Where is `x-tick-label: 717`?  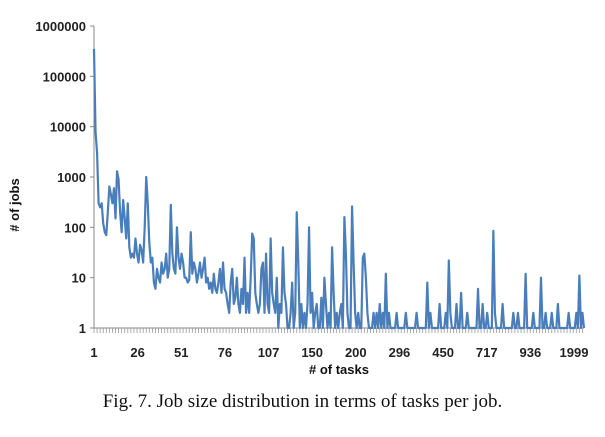 x-tick-label: 717 is located at coordinates (487, 352).